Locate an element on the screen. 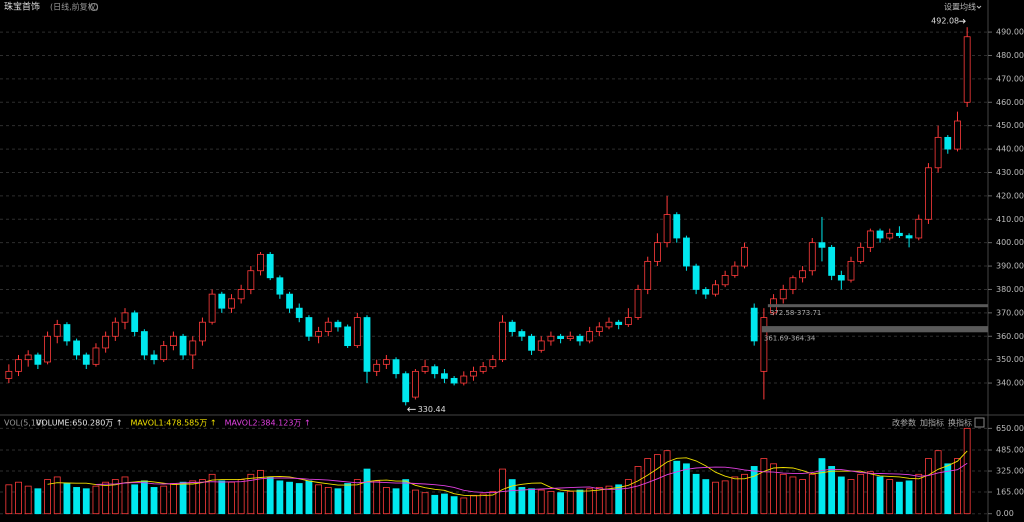 The width and height of the screenshot is (1024, 522). dropdown-icon is located at coordinates (979, 7).